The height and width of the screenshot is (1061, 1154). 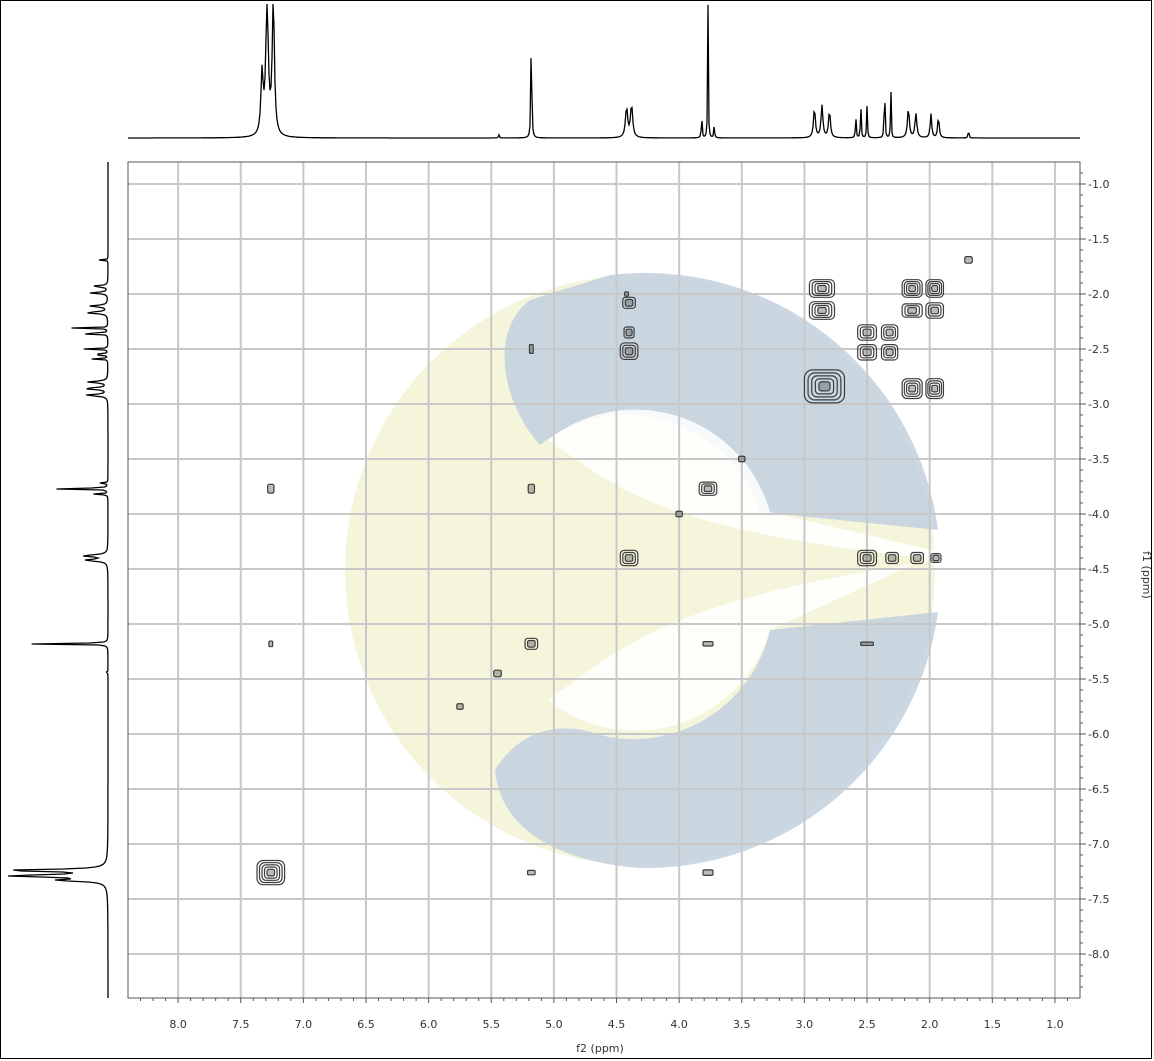 I want to click on x-tick-label: 3.0, so click(x=805, y=1024).